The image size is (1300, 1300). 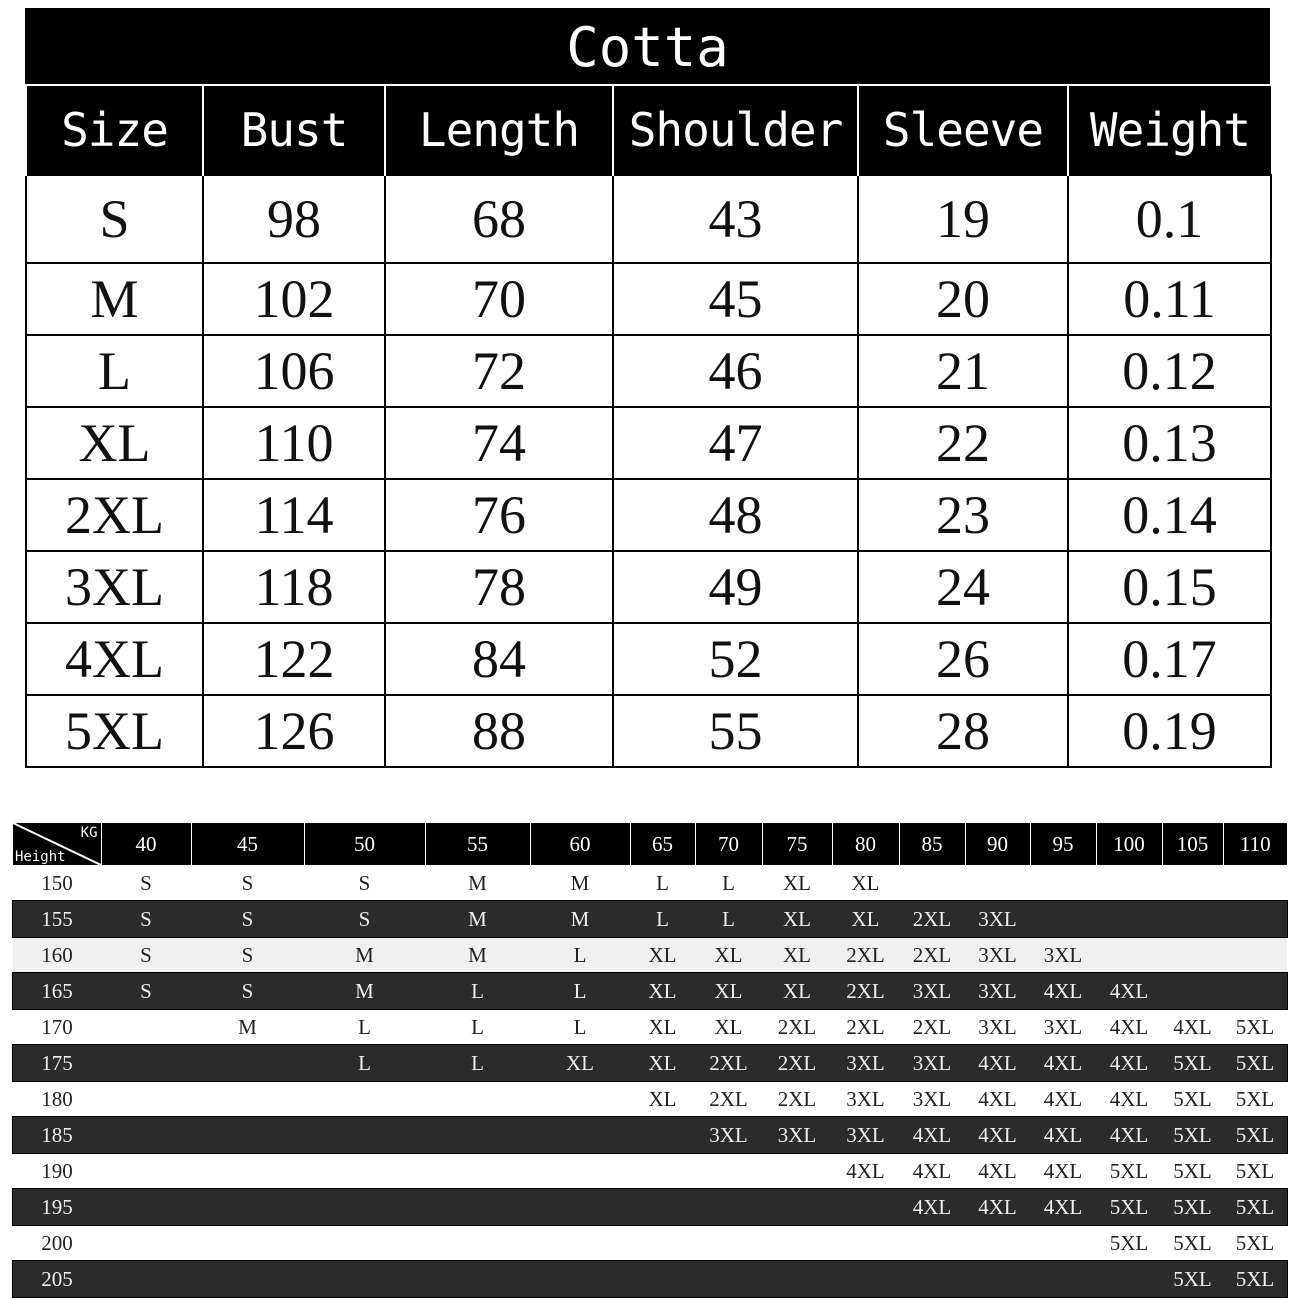 I want to click on table-cell: 49, so click(x=735, y=587).